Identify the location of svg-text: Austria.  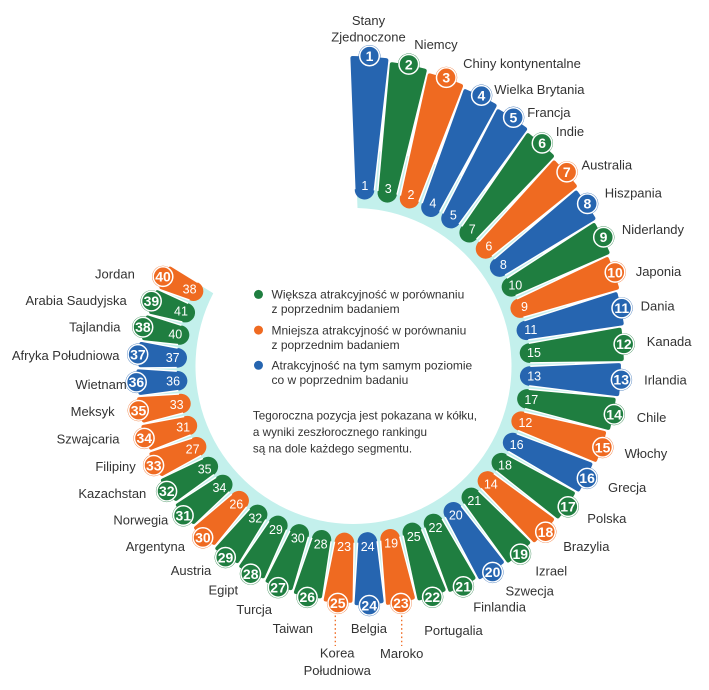
(191, 570).